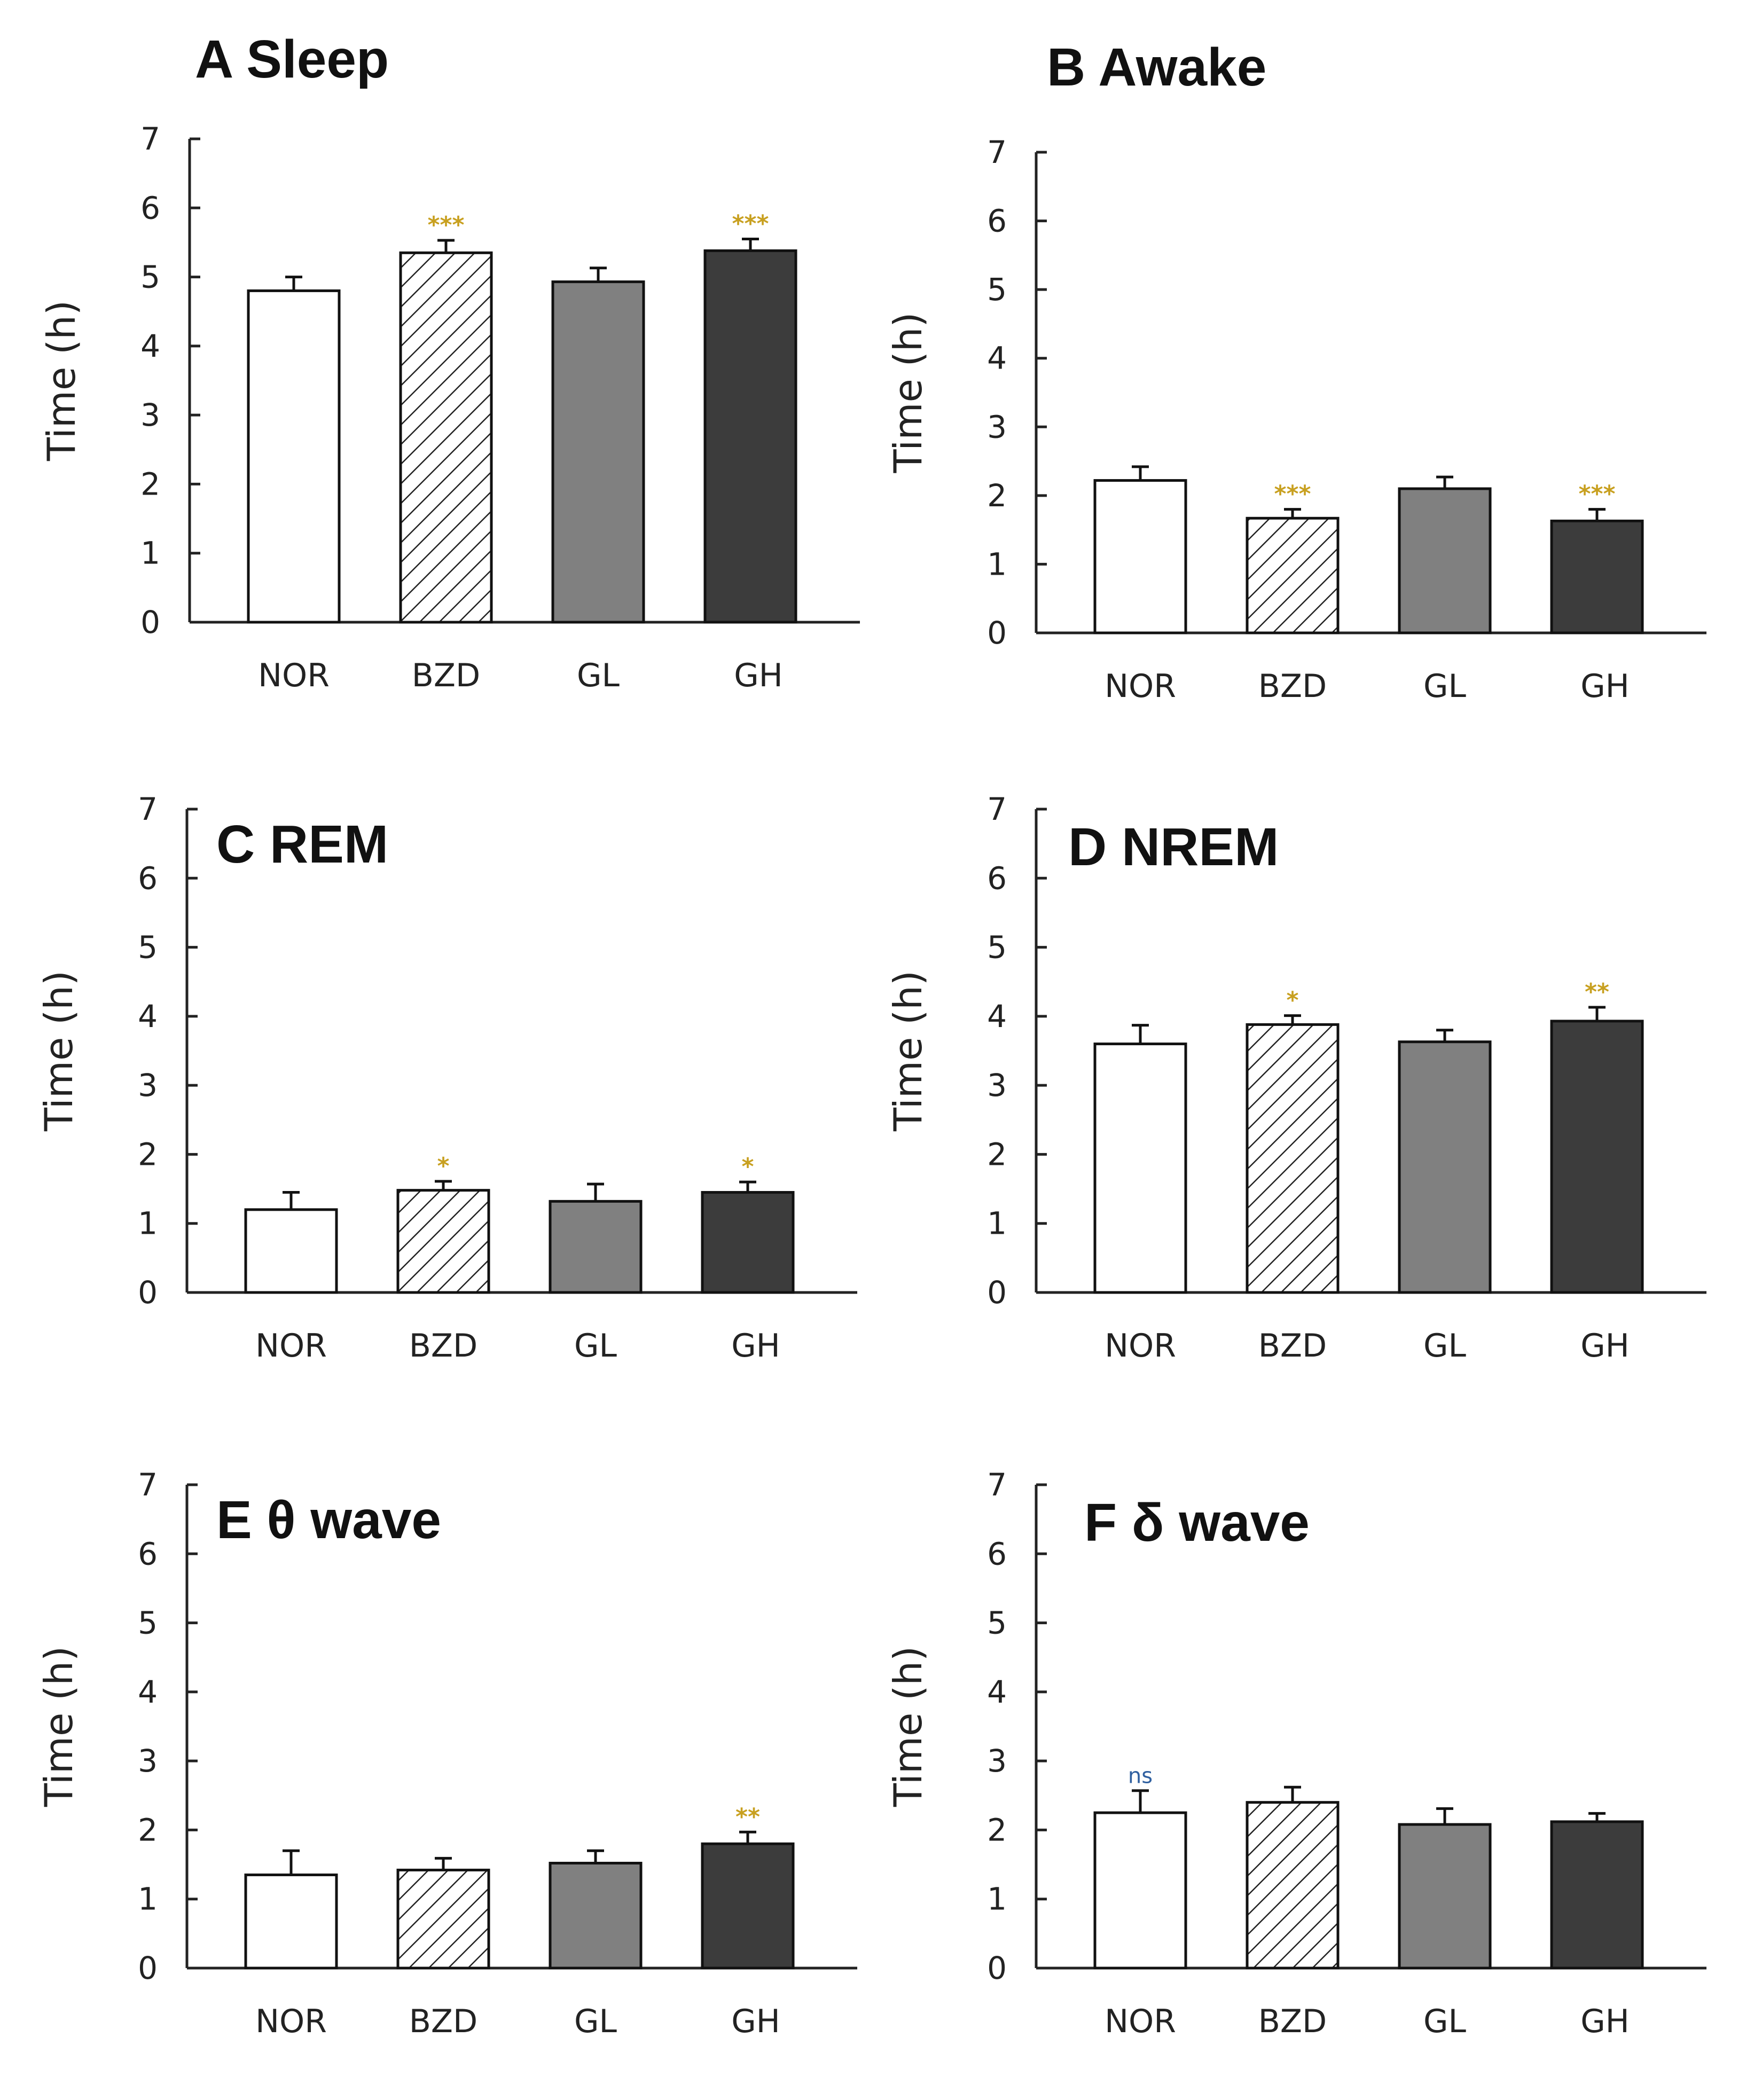 This screenshot has height=2100, width=1754. Describe the element at coordinates (445, 225) in the screenshot. I see `panel-a-significance-bzd: ***` at that location.